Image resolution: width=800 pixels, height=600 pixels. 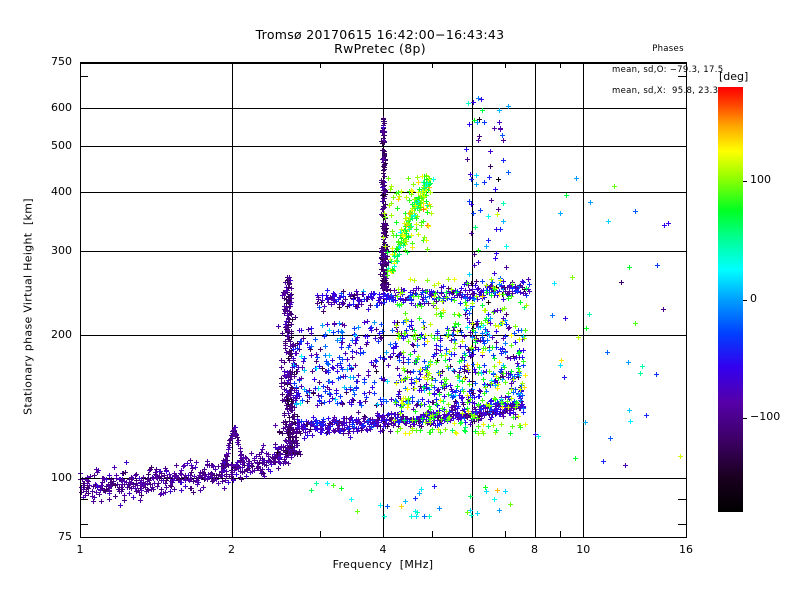 What do you see at coordinates (380, 48) in the screenshot?
I see `chart-title-line2: RwPretec (8p)` at bounding box center [380, 48].